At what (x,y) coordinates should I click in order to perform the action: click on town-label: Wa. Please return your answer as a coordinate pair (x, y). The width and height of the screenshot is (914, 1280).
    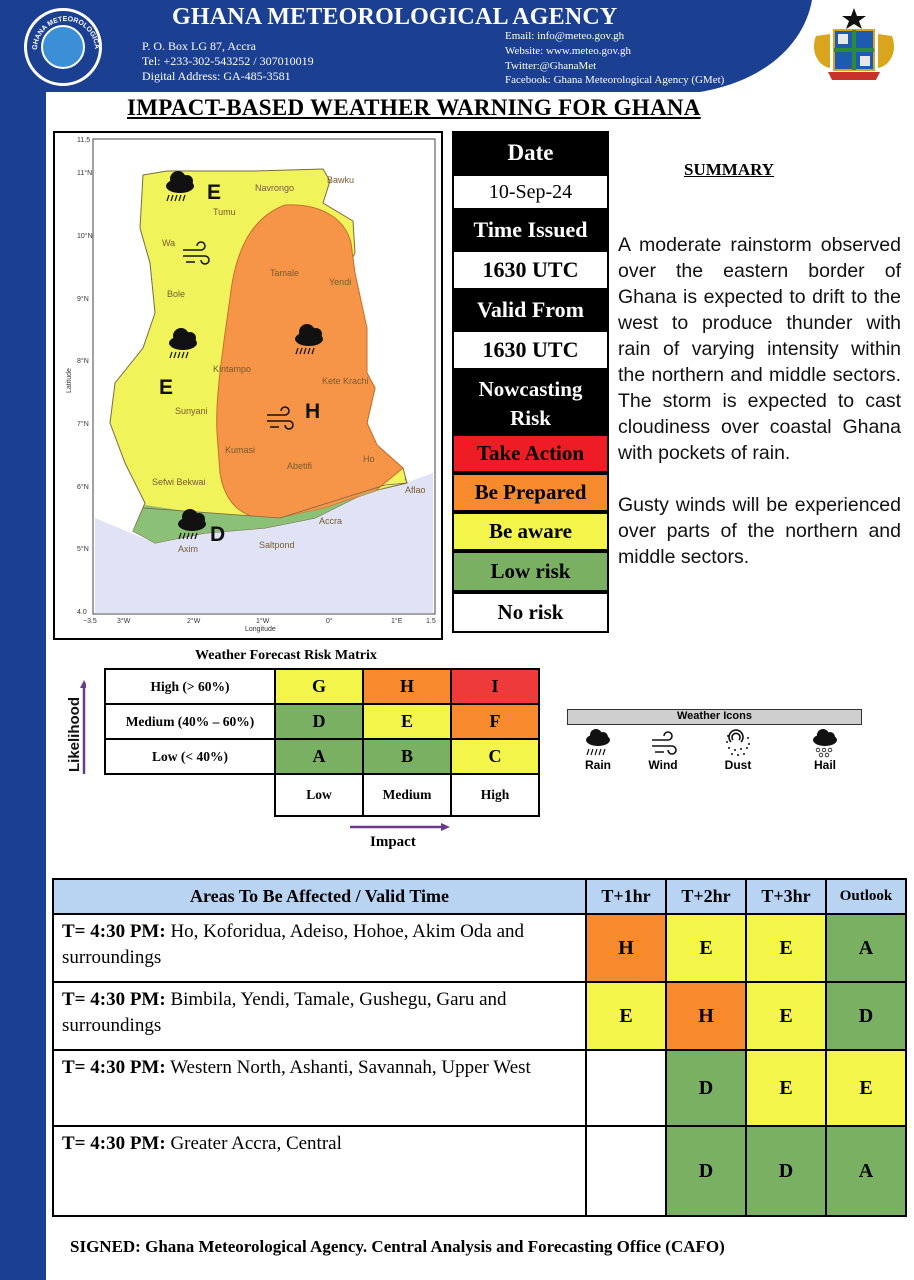
    Looking at the image, I should click on (168, 243).